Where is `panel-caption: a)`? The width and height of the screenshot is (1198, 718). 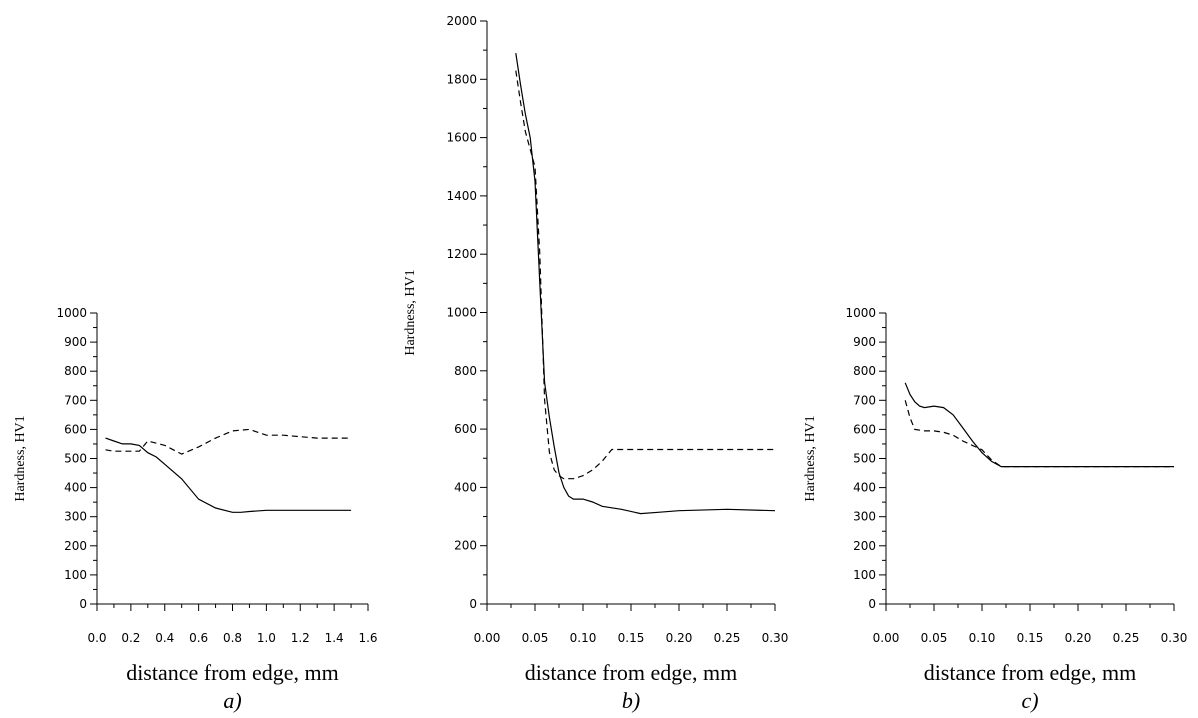 panel-caption: a) is located at coordinates (232, 700).